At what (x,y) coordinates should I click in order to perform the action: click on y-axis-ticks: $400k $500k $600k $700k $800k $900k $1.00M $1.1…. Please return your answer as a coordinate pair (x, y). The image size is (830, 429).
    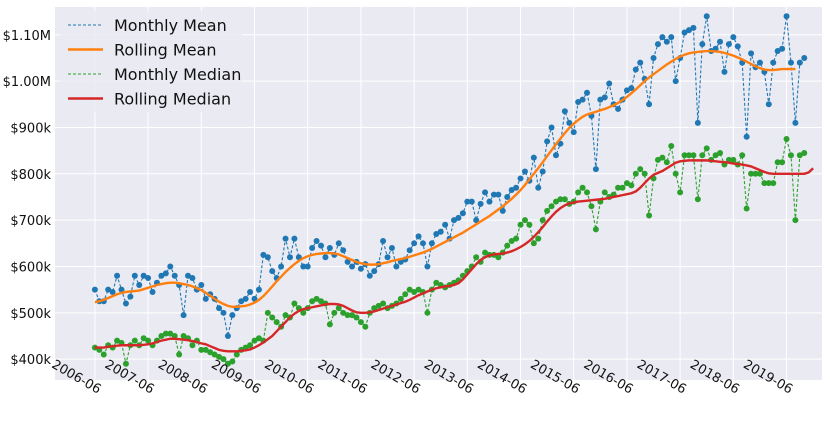
    Looking at the image, I should click on (27, 198).